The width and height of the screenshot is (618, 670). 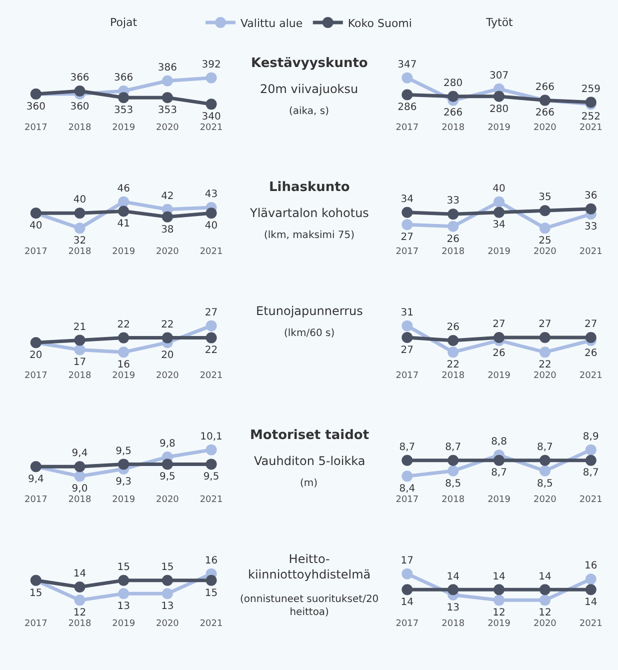 I want to click on text: (onnistuneet suoritukset/20 heittoa), so click(x=309, y=606).